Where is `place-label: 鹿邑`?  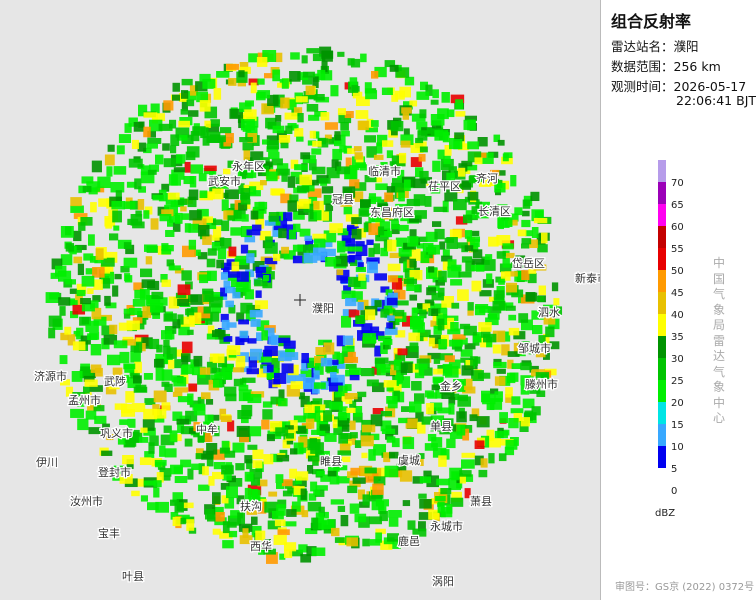
place-label: 鹿邑 is located at coordinates (409, 541).